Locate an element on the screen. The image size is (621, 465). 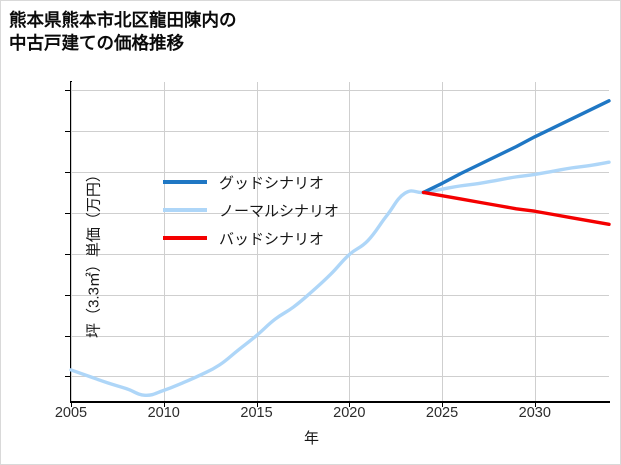
chart-legend: グッドシナリオ ノーマルシナリオ バッドシナリオ is located at coordinates (251, 211).